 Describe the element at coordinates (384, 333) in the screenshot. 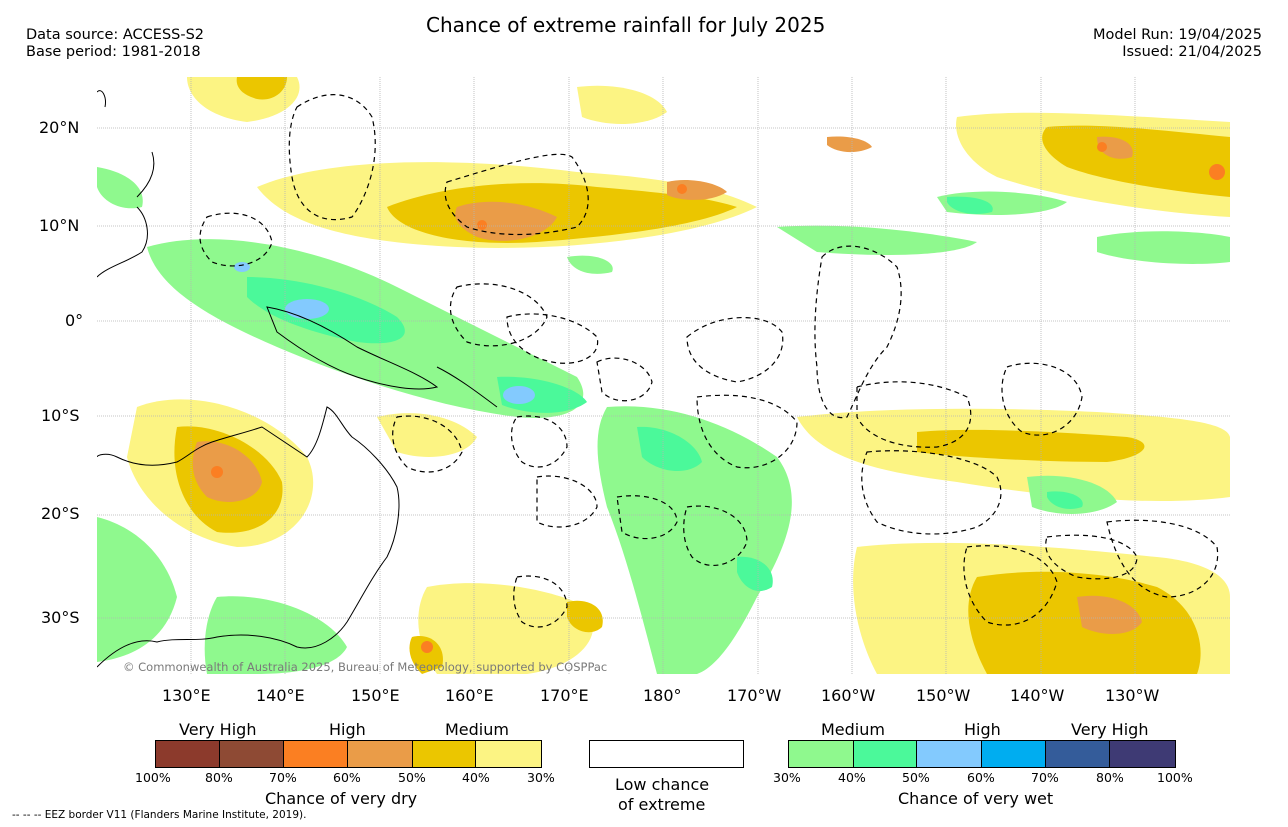

I see `wet-very-high-areas` at that location.